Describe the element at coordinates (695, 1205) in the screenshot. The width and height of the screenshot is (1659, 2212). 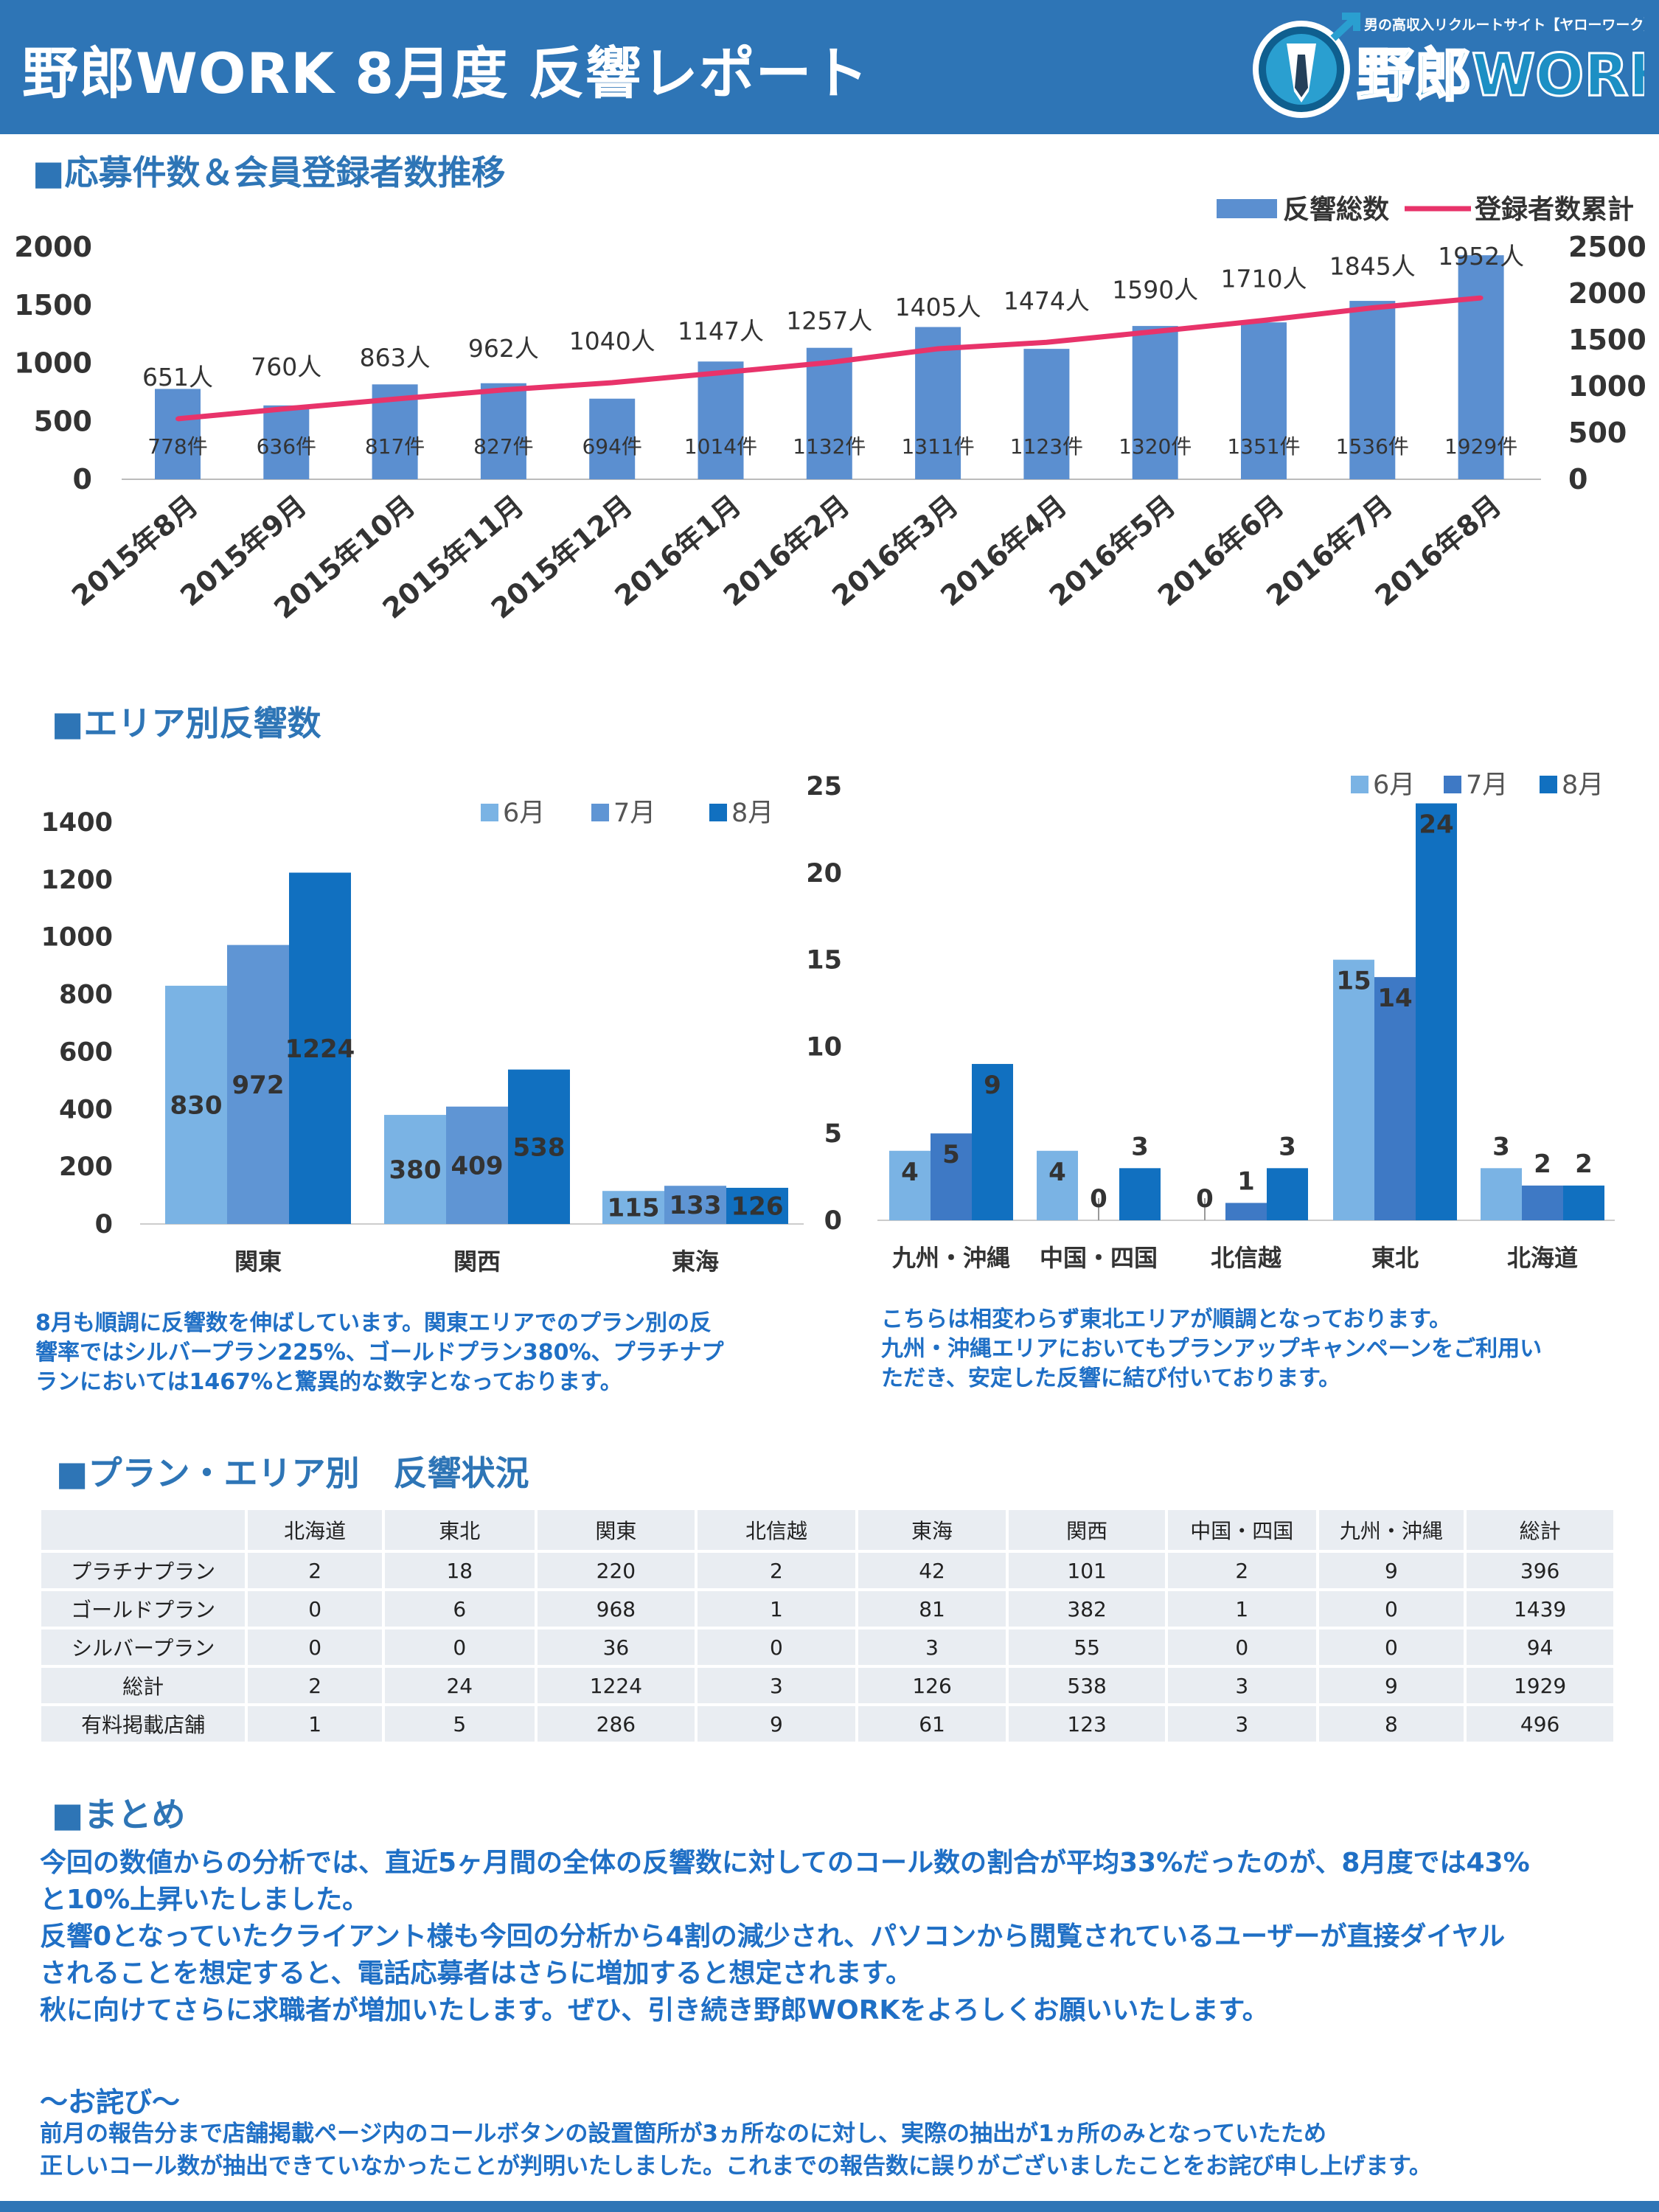
I see `data-label: 133` at that location.